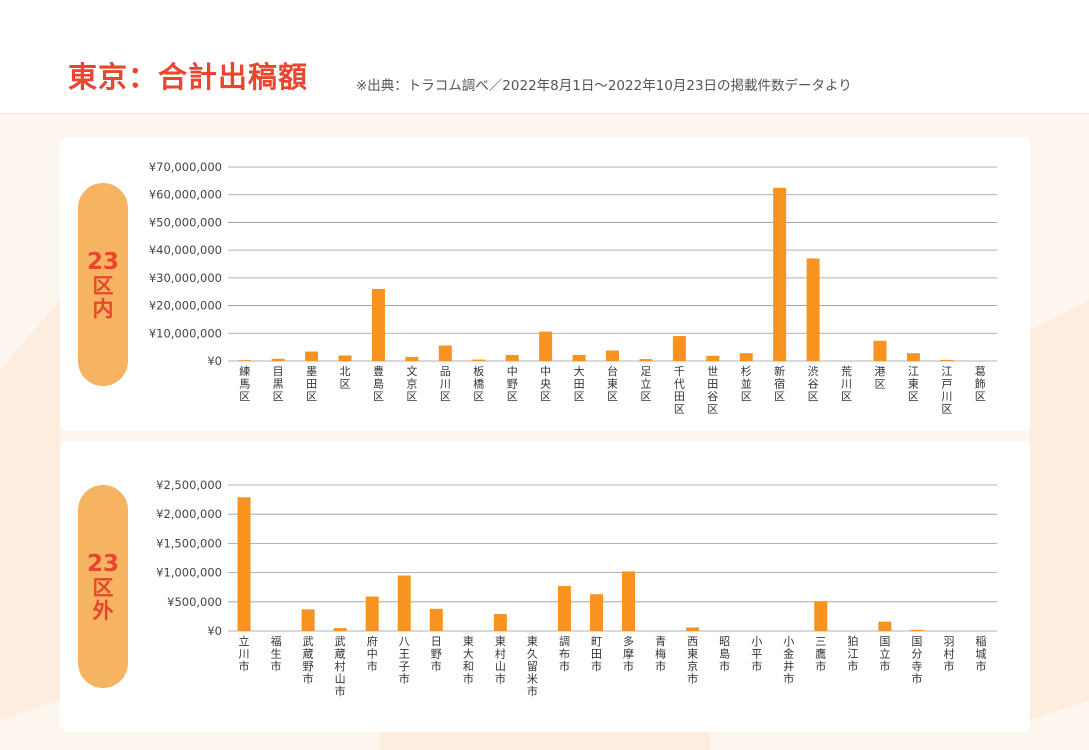 The height and width of the screenshot is (750, 1089). What do you see at coordinates (372, 653) in the screenshot?
I see `x-tick-label: 府中市` at bounding box center [372, 653].